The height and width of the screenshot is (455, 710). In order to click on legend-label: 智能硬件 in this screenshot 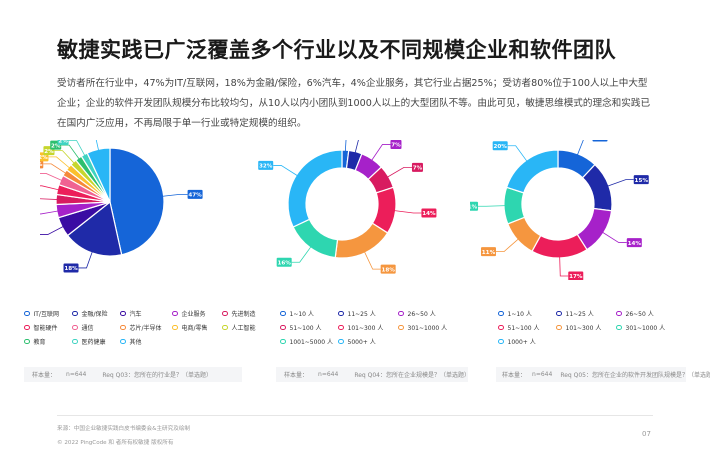, I will do `click(45, 328)`.